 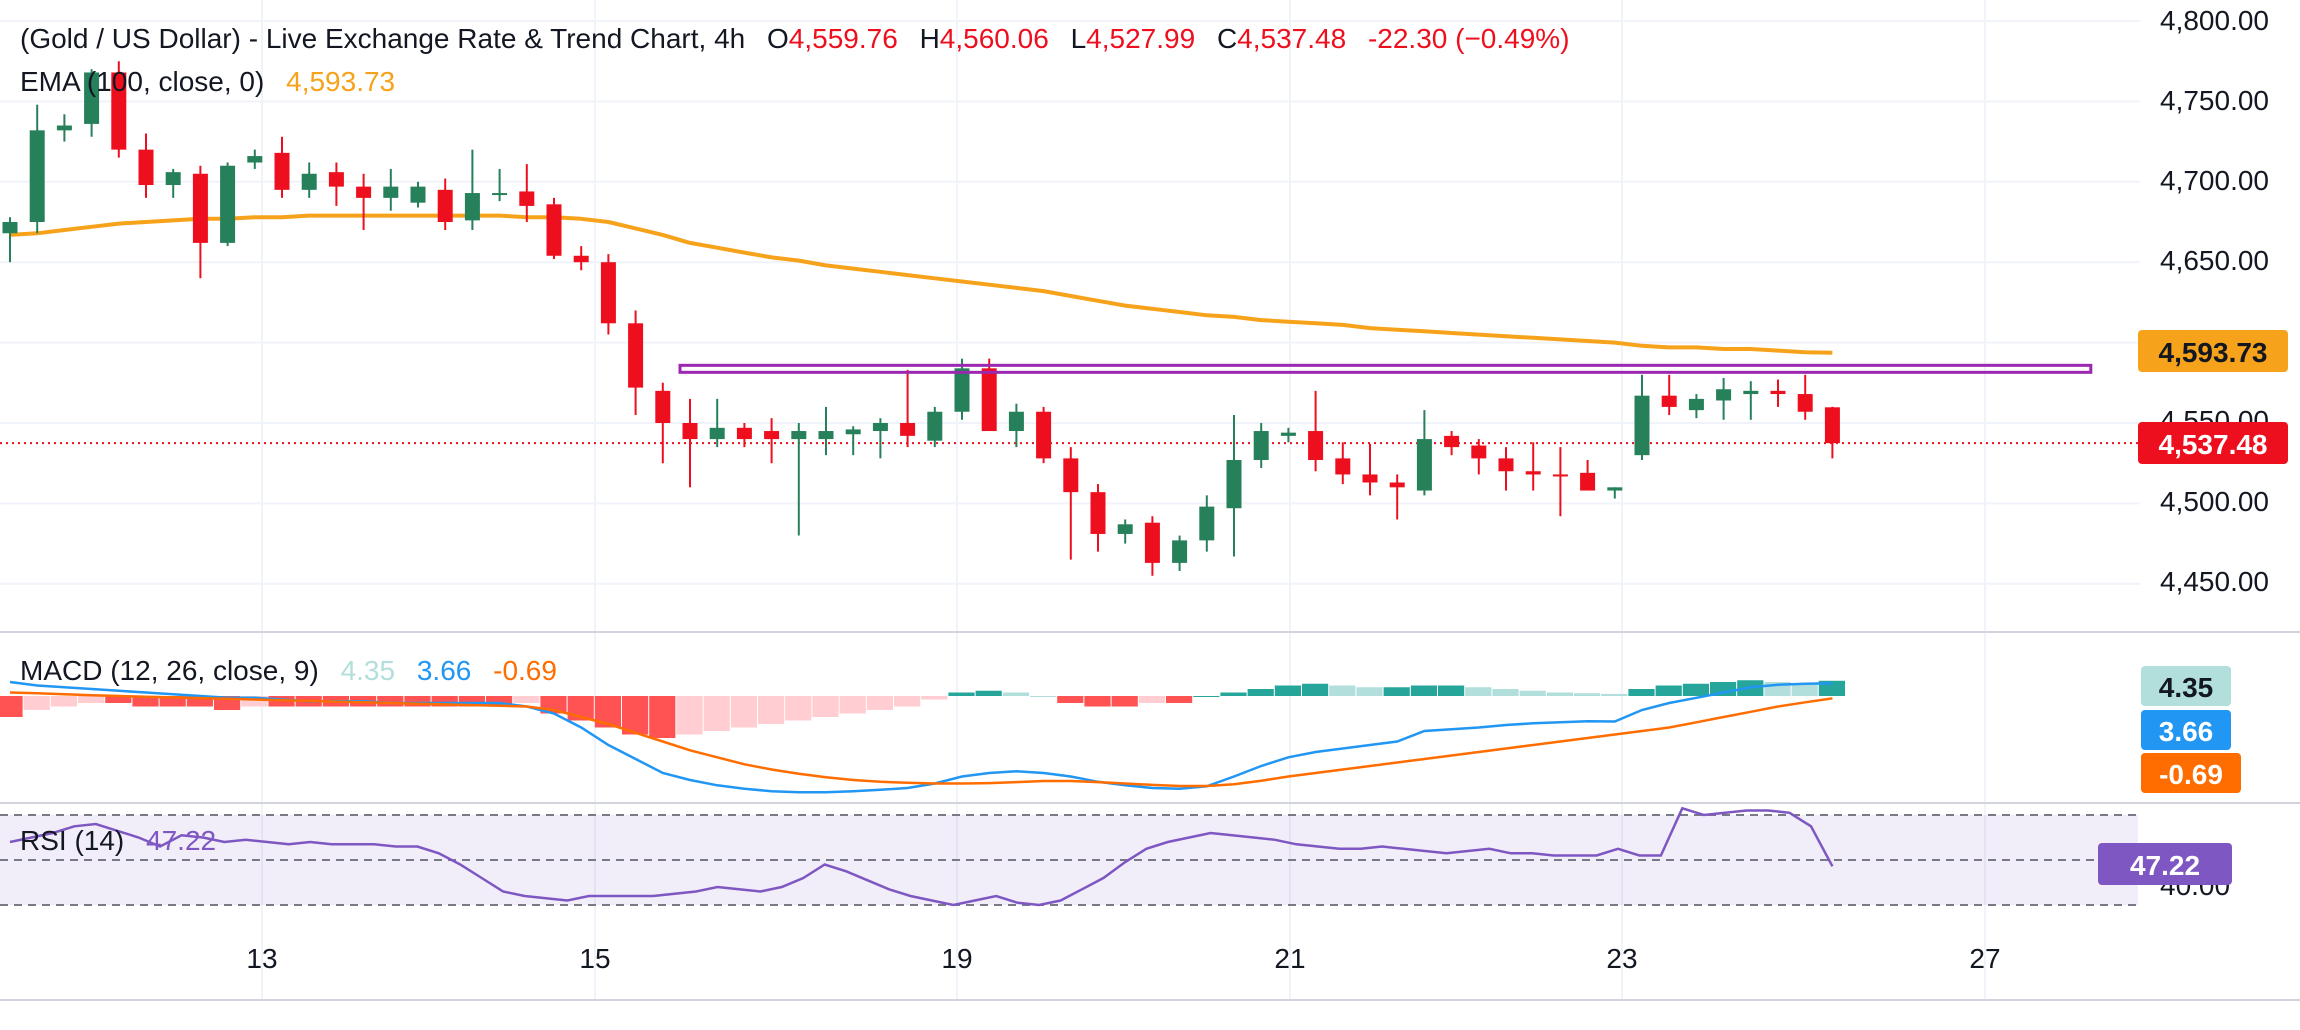 I want to click on macd-legend-label: MACD (12, 26, close, 9), so click(x=169, y=670).